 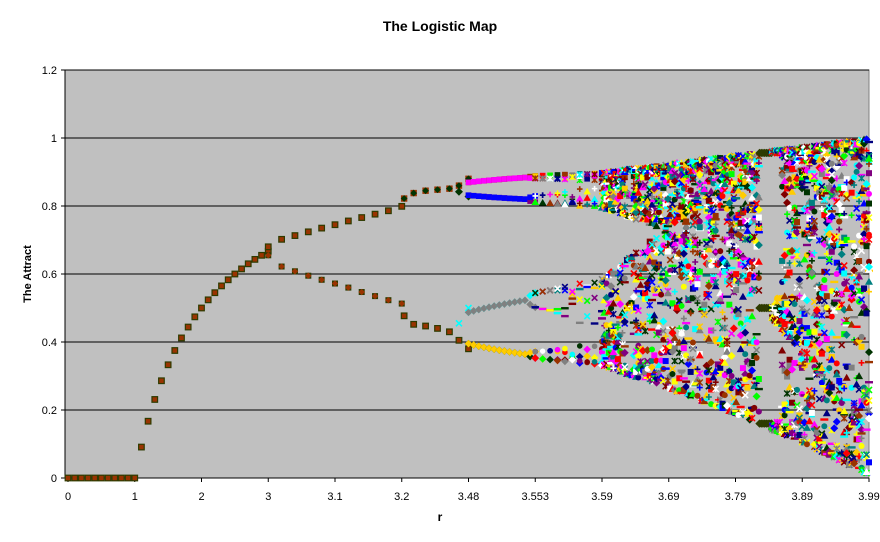 What do you see at coordinates (601, 497) in the screenshot?
I see `x-tick-label: 3.59` at bounding box center [601, 497].